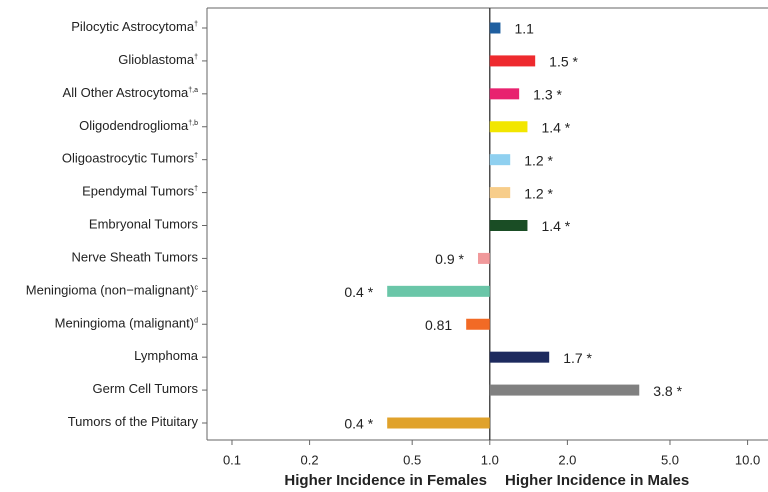  I want to click on y-tick-label: Embryonal Tumors, so click(144, 224).